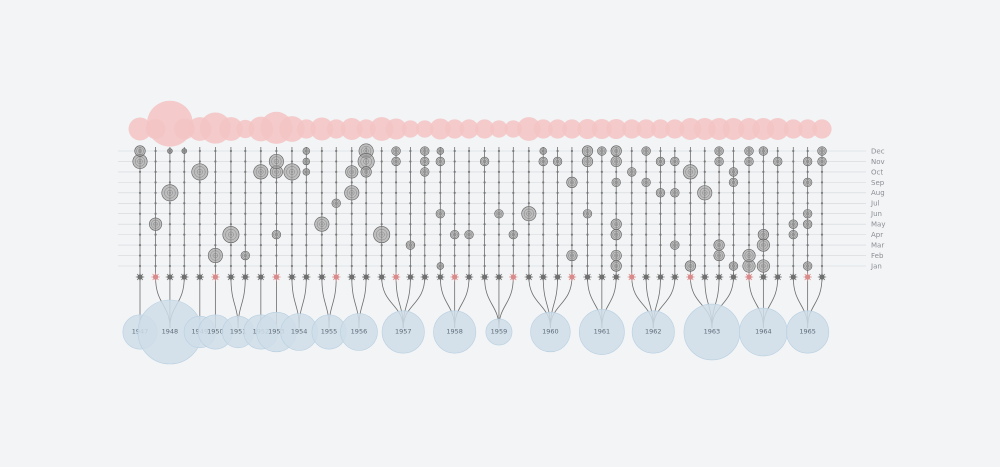 The height and width of the screenshot is (467, 1000). Describe the element at coordinates (878, 151) in the screenshot. I see `month-label-dec: Dec` at that location.